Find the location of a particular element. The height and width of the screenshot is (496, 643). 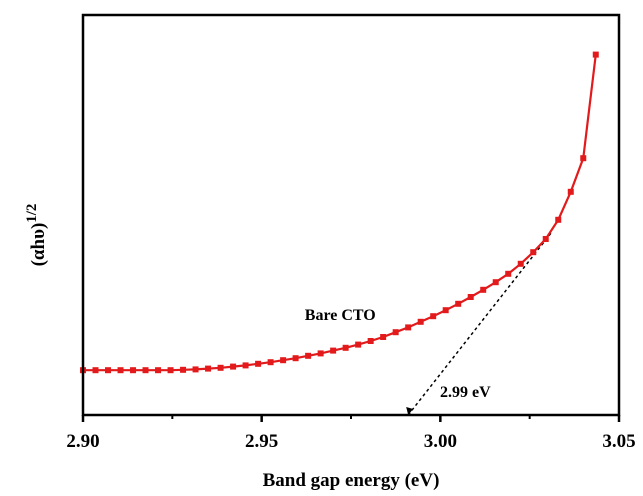

y-axis-title: (αhυ)1/2 is located at coordinates (36, 235).